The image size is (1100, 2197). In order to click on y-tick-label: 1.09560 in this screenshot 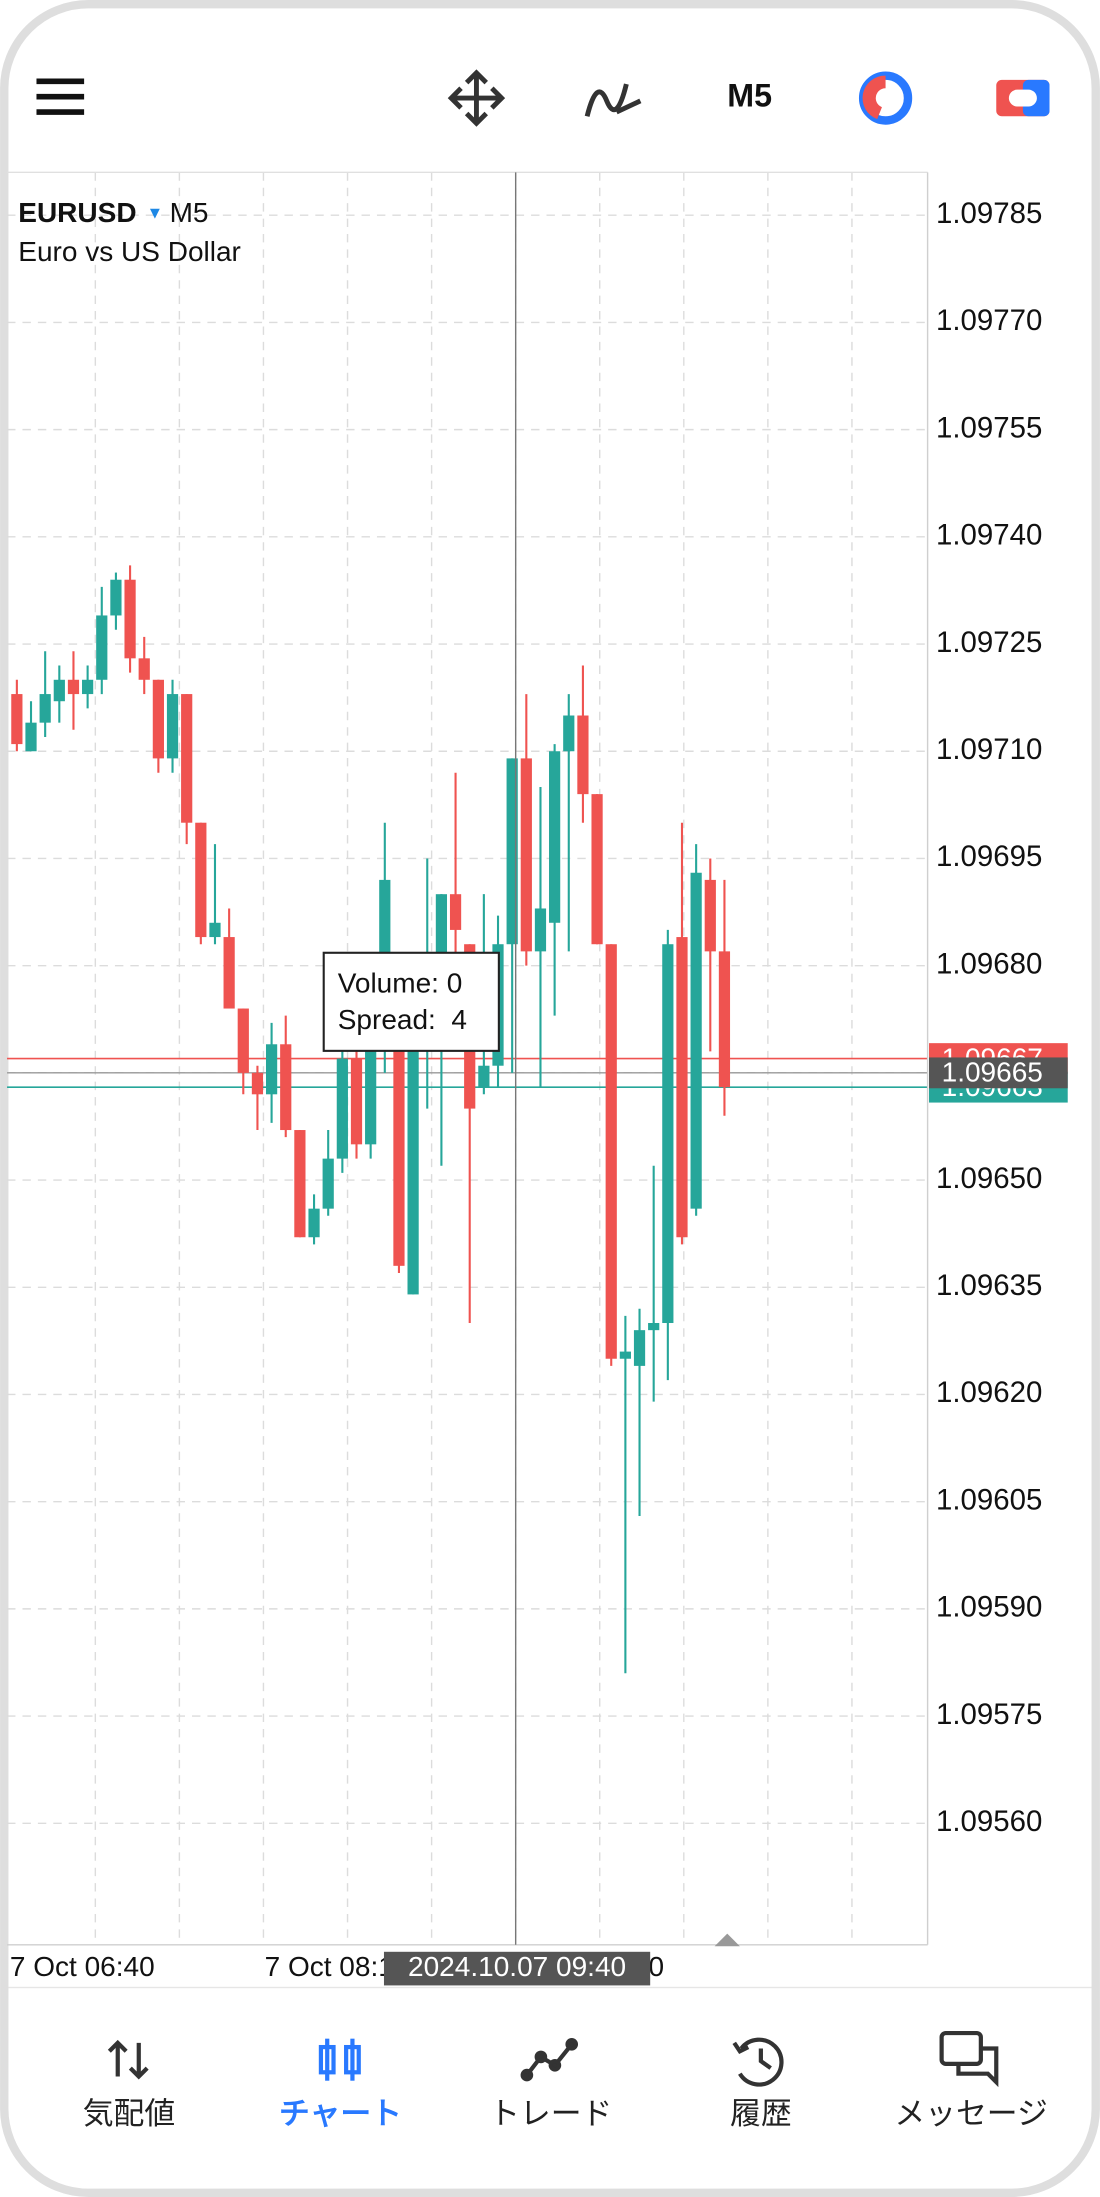, I will do `click(989, 1821)`.